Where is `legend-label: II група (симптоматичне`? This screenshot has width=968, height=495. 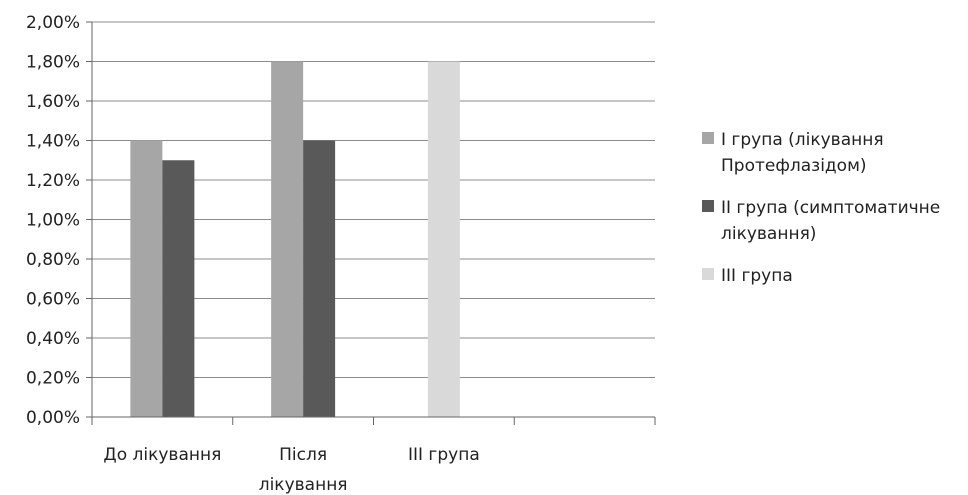 legend-label: II група (симптоматичне is located at coordinates (830, 208).